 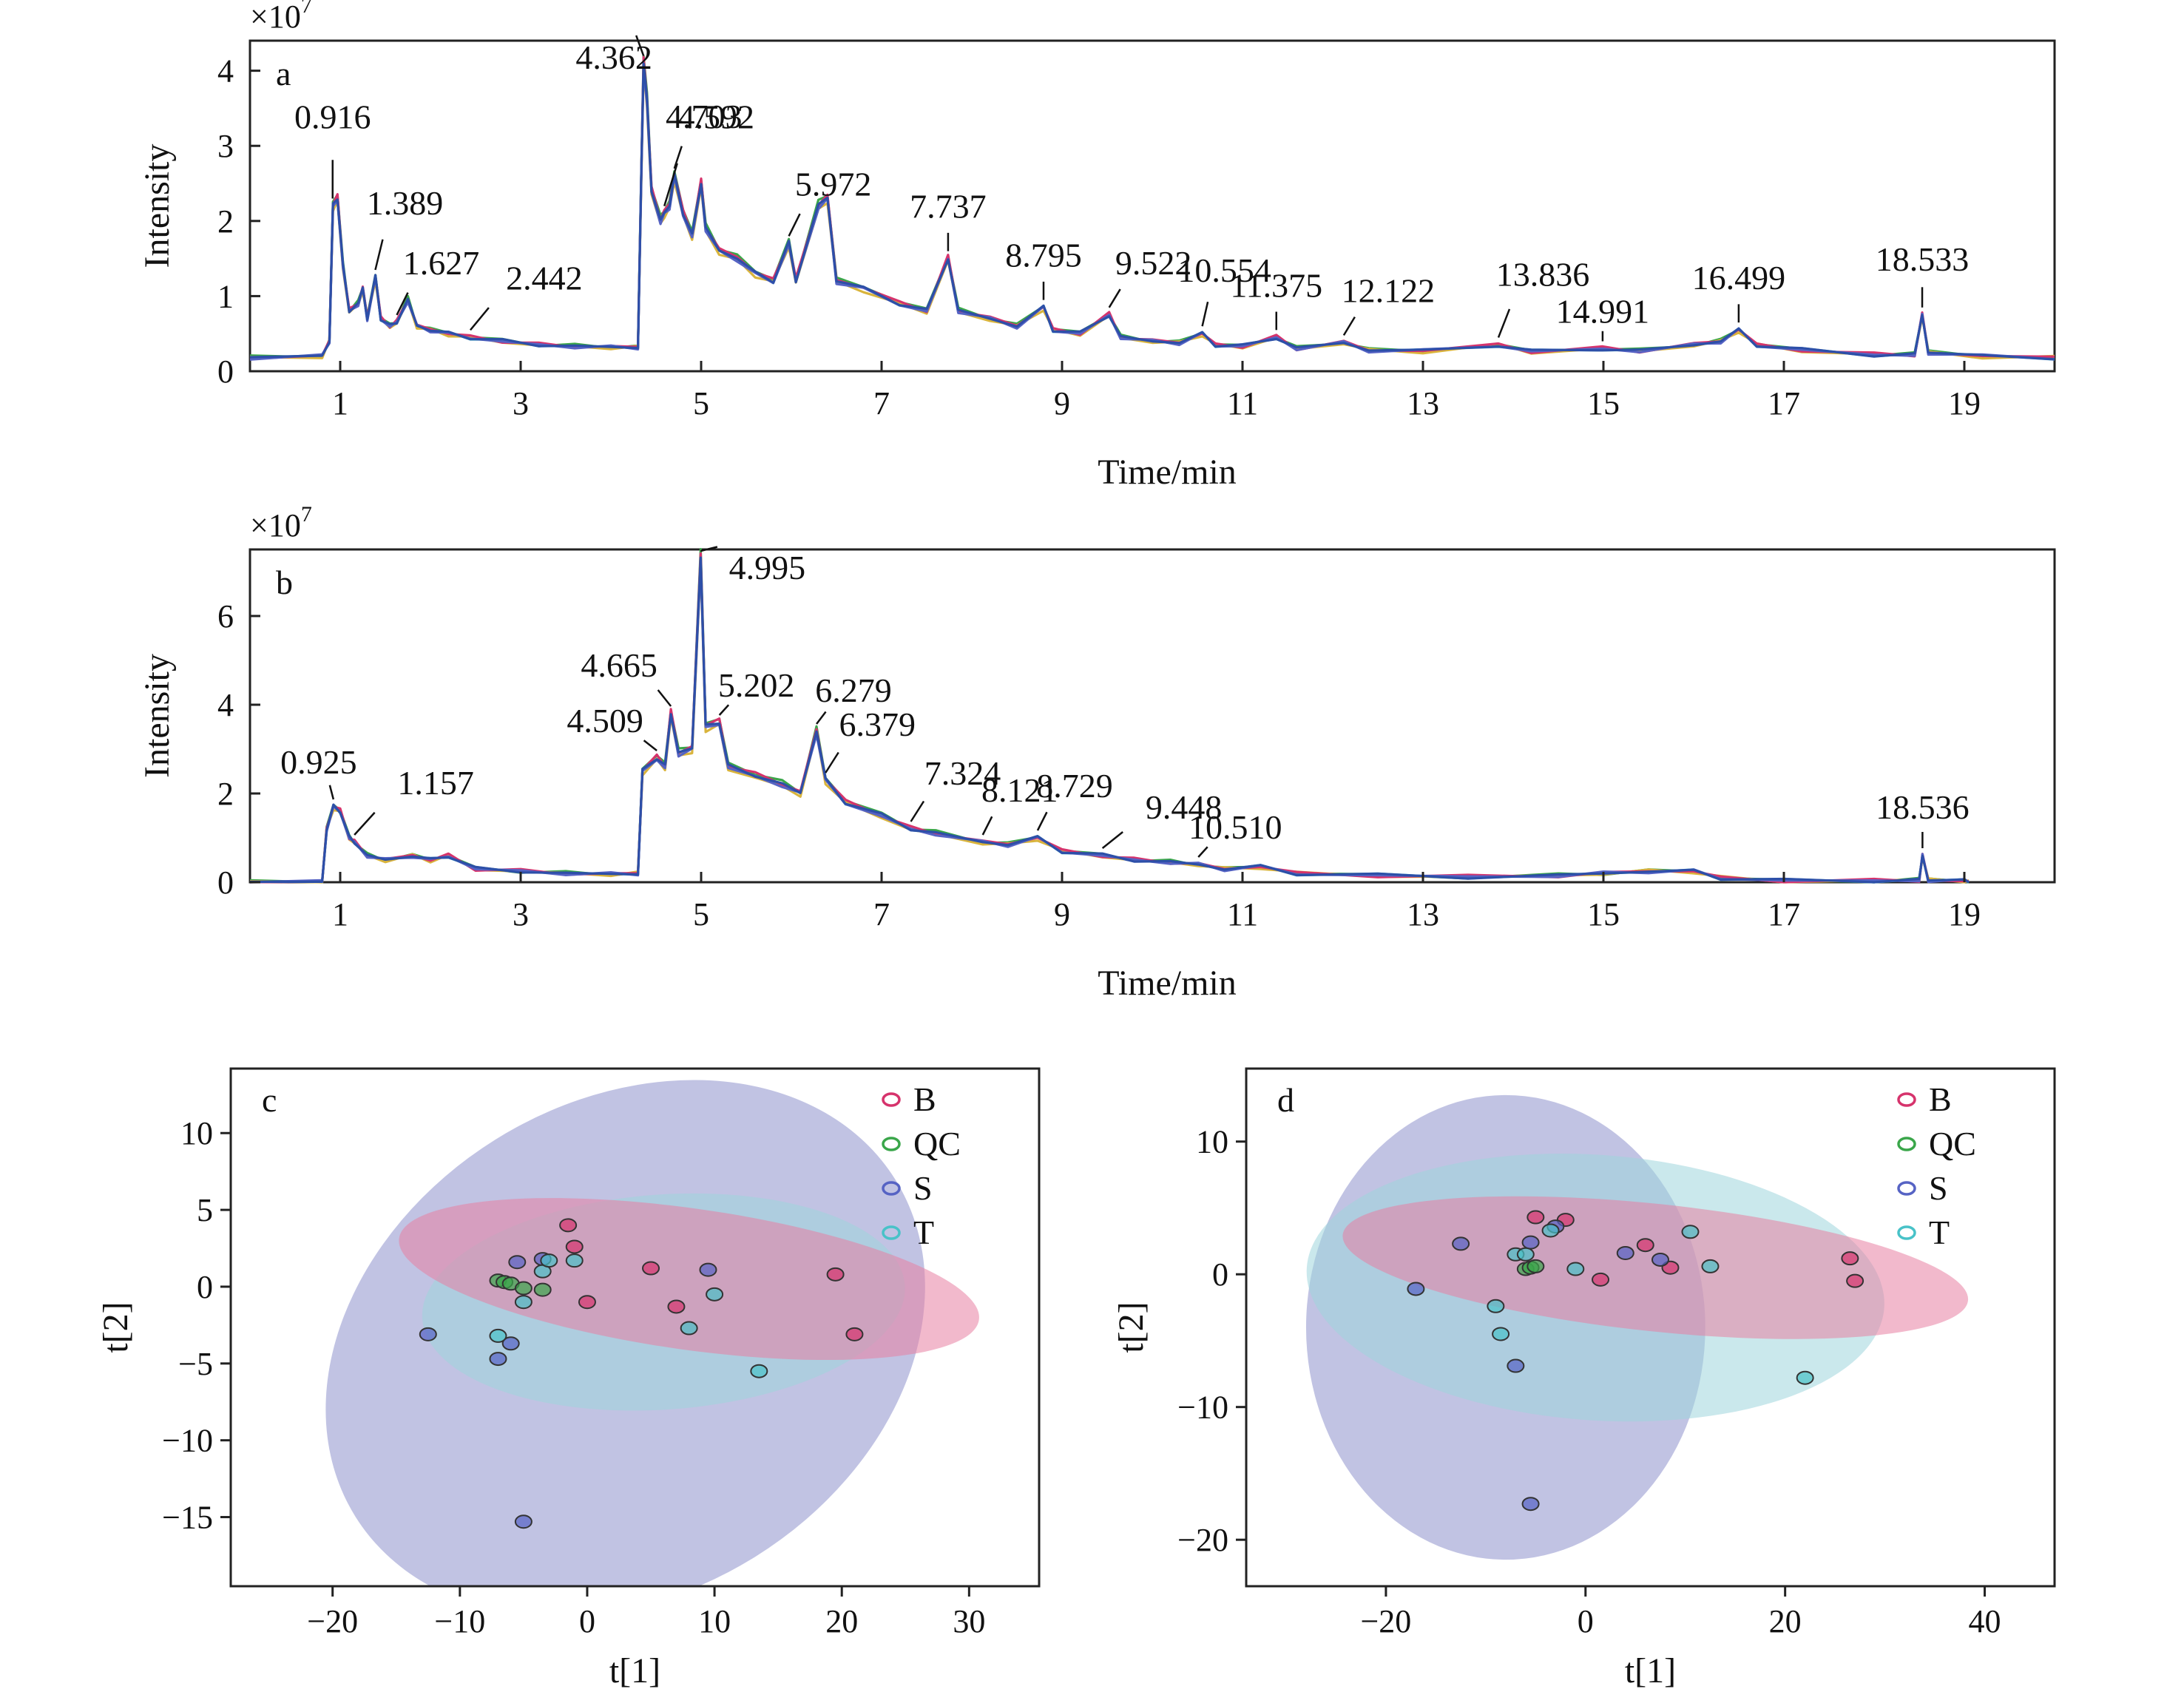 I want to click on peak-label: 7.324, so click(x=963, y=773).